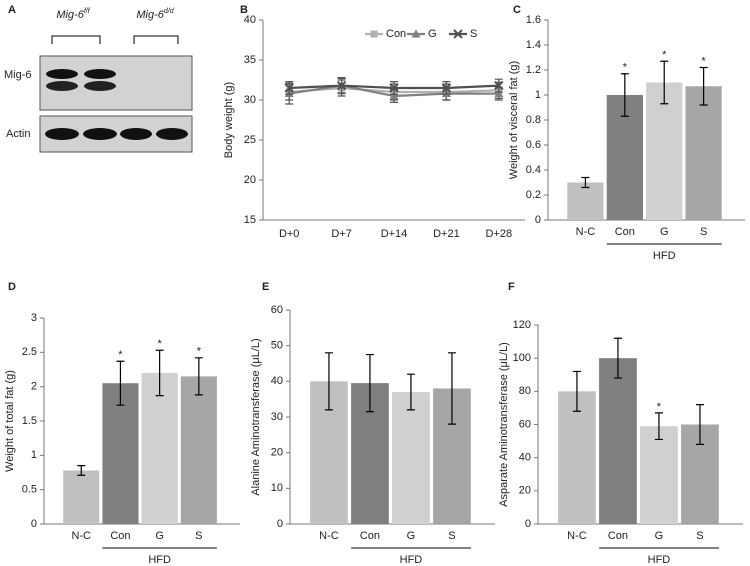 The width and height of the screenshot is (750, 566). What do you see at coordinates (70, 15) in the screenshot?
I see `gene: Mig-6` at bounding box center [70, 15].